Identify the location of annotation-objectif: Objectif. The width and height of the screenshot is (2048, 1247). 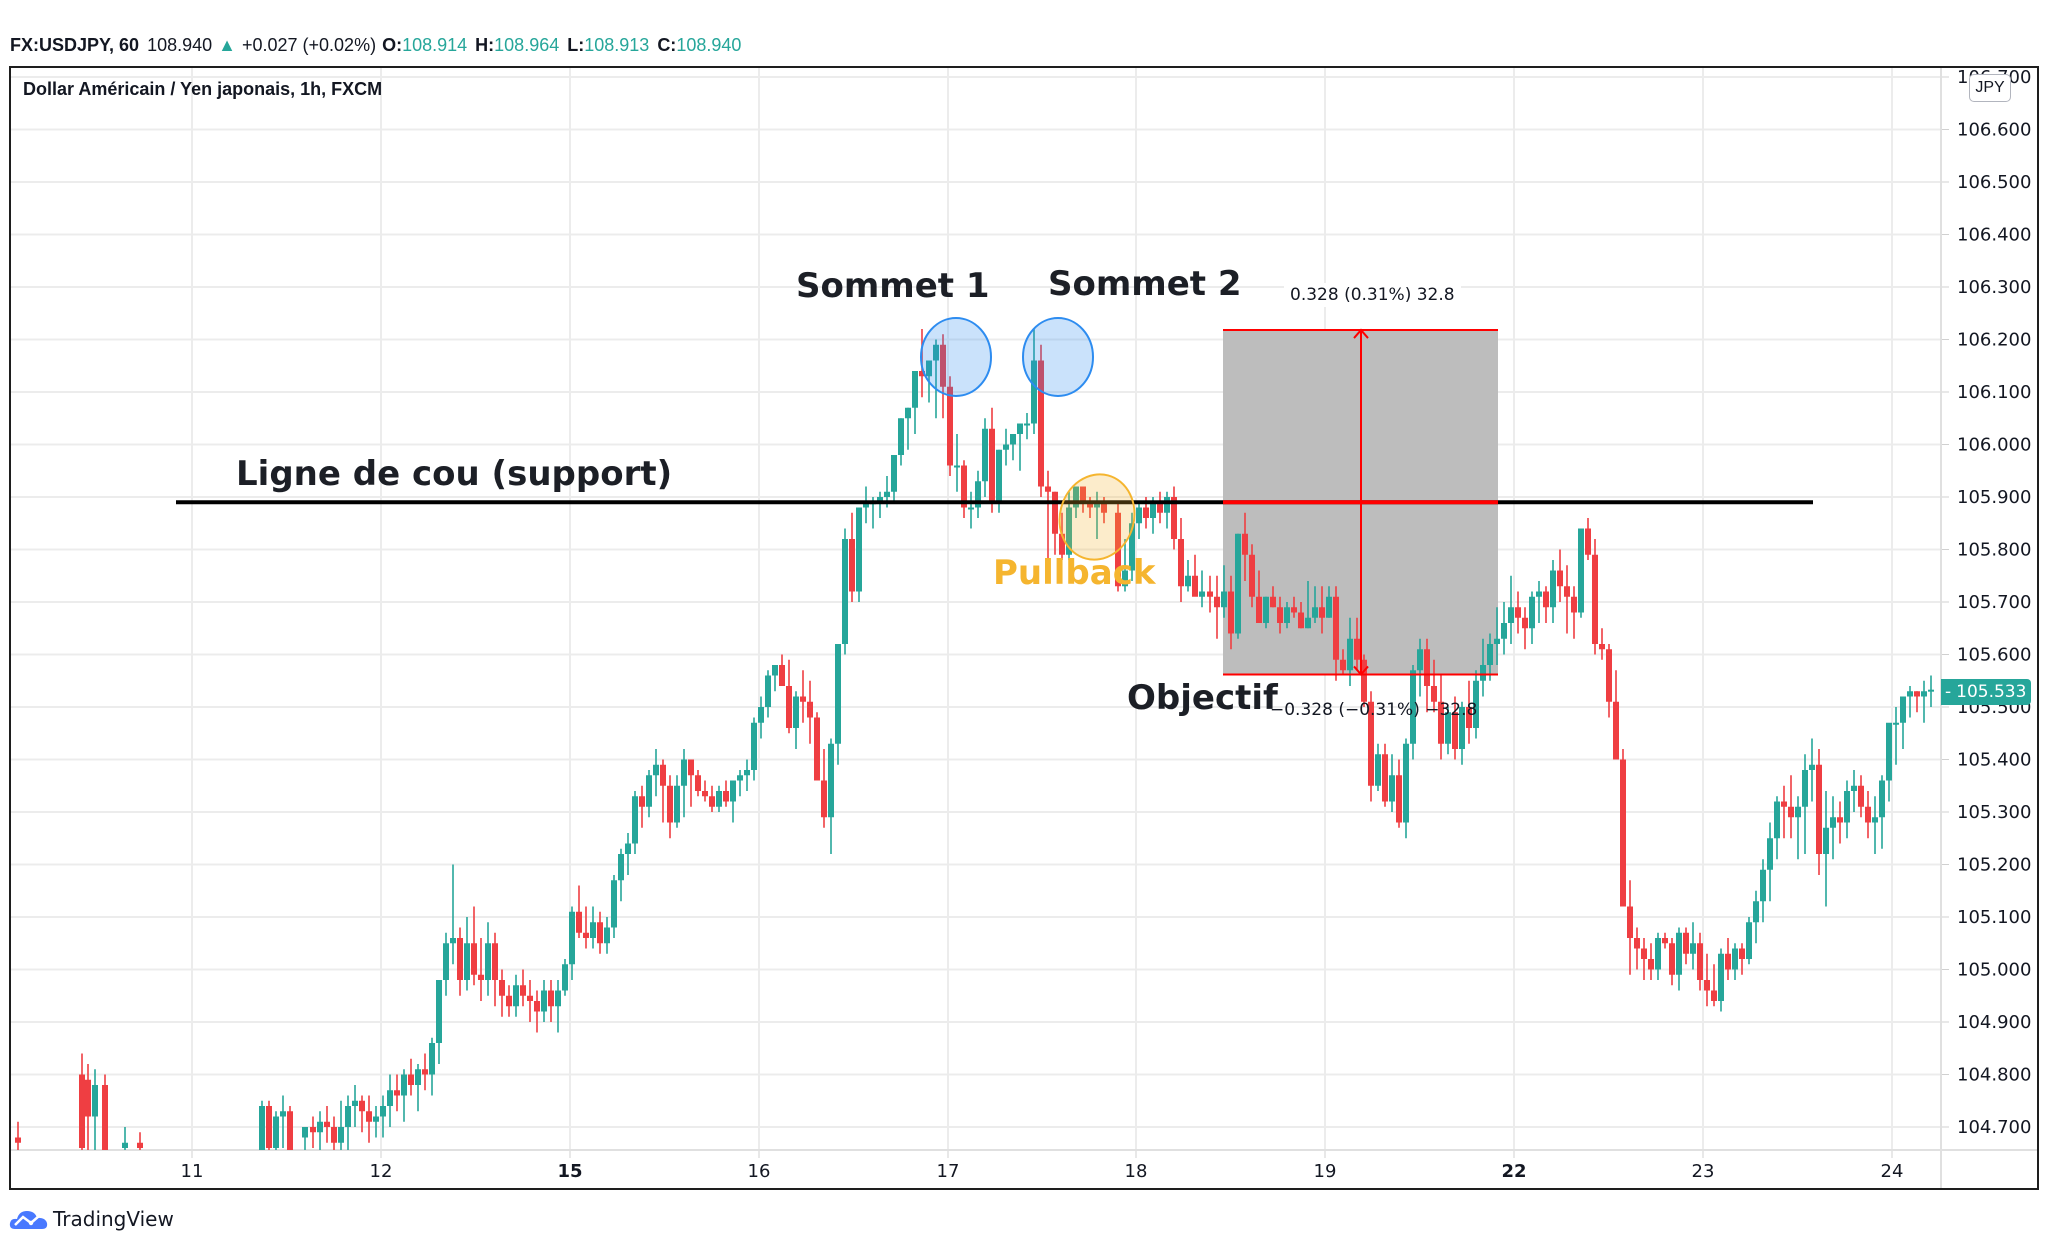
(1202, 698).